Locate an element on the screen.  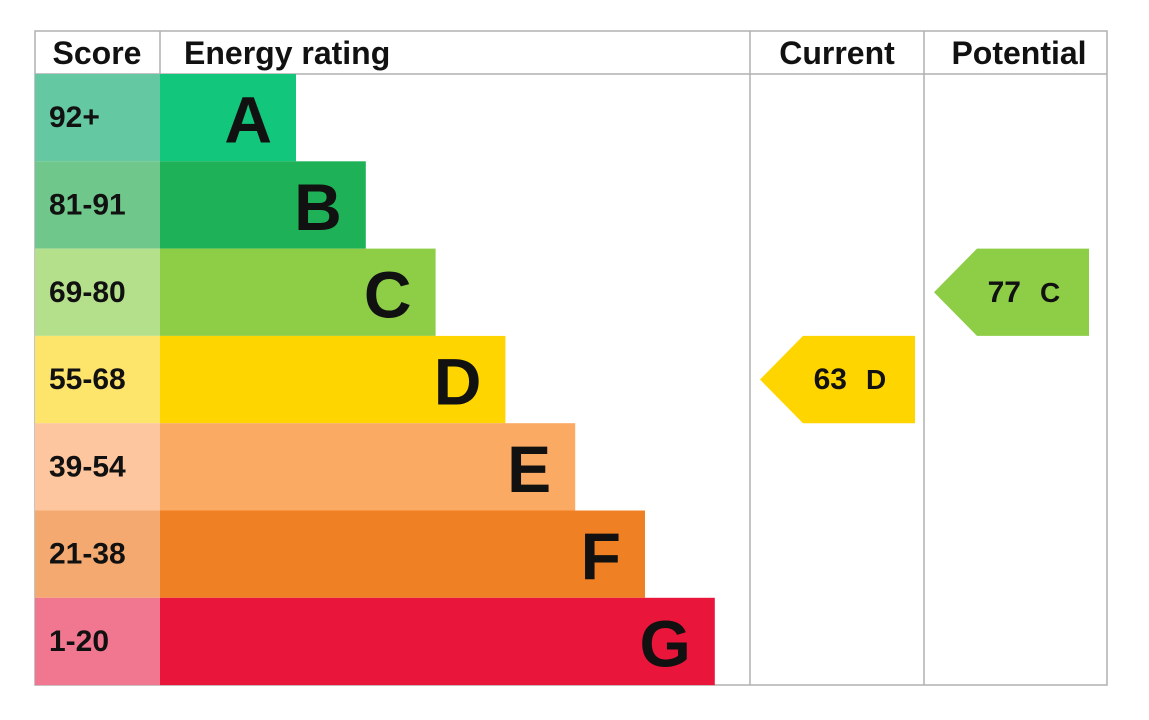
potential-value: 77 is located at coordinates (1004, 292).